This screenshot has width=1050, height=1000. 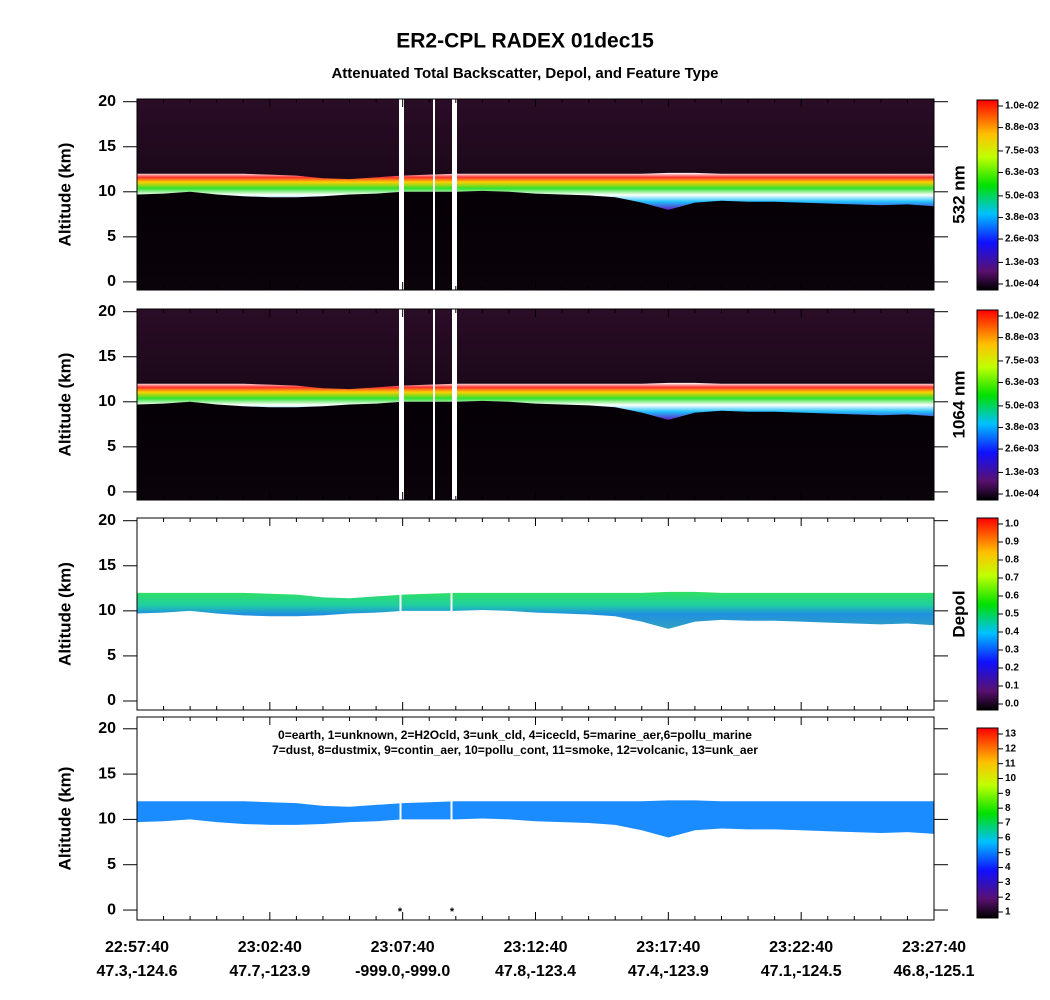 What do you see at coordinates (535, 947) in the screenshot?
I see `x-tick-label: 23:12:40` at bounding box center [535, 947].